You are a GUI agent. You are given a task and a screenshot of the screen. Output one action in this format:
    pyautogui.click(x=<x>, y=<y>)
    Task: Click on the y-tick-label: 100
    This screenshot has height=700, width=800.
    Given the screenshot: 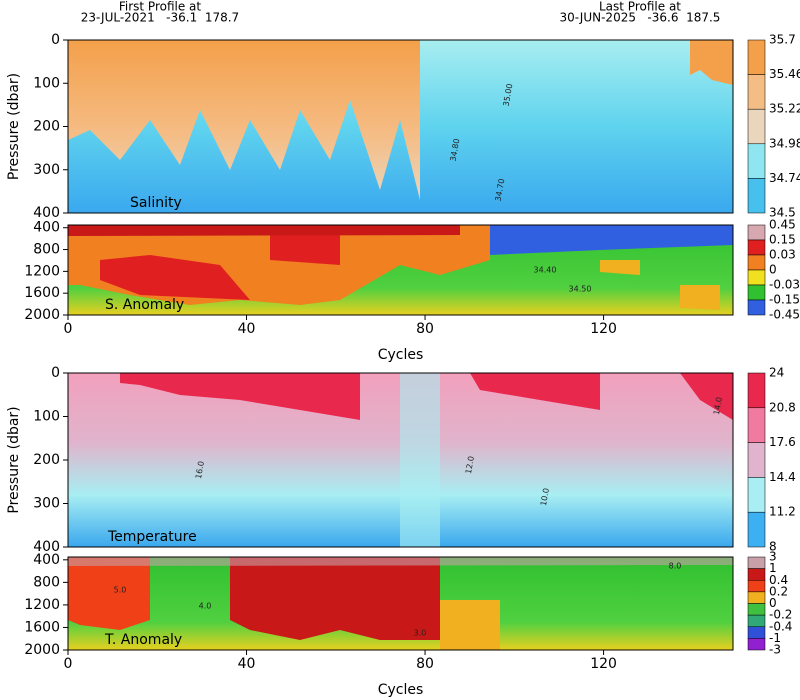 What is the action you would take?
    pyautogui.click(x=46, y=83)
    